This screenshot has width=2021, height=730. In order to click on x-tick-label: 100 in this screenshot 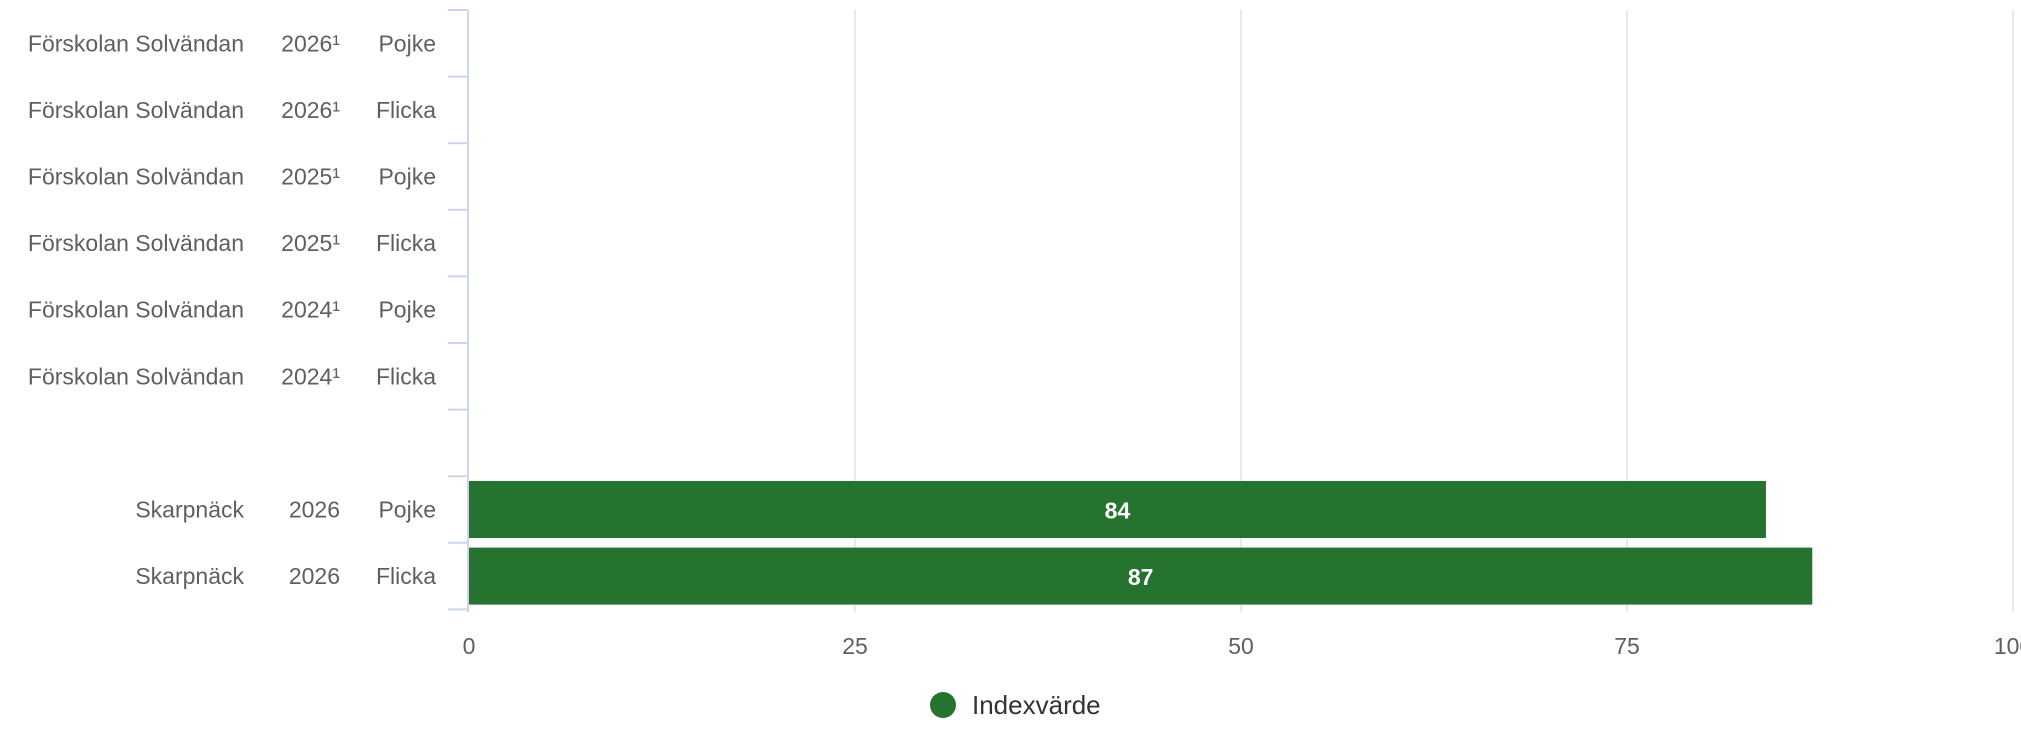, I will do `click(2007, 646)`.